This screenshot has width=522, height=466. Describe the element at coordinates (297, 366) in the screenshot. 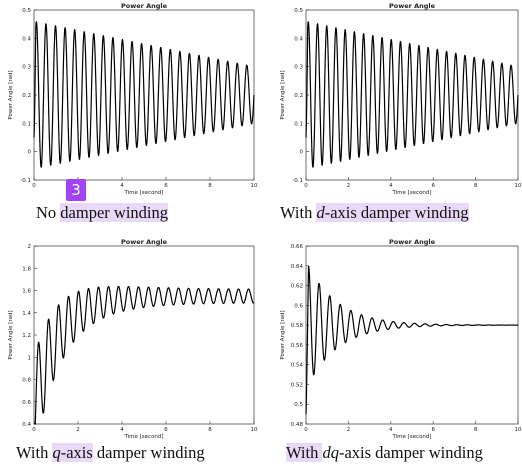

I see `y-tick-label: 0.54` at that location.